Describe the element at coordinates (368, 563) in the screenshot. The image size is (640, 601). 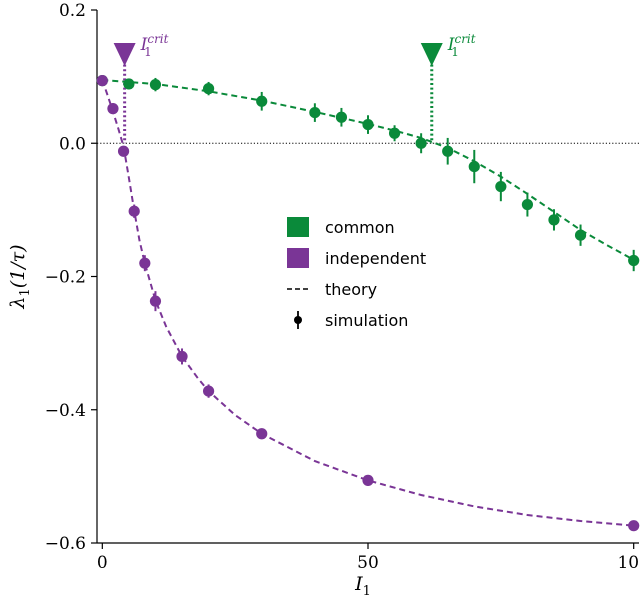
I see `x-tick-label: 50` at that location.